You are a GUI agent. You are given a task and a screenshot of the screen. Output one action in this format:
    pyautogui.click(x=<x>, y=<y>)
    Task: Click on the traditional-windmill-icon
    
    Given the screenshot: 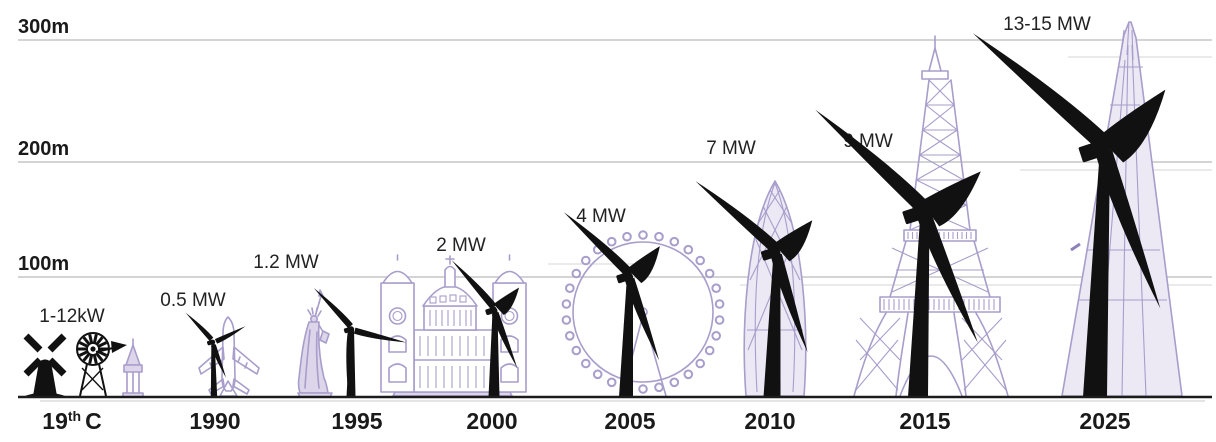 What is the action you would take?
    pyautogui.click(x=45, y=365)
    